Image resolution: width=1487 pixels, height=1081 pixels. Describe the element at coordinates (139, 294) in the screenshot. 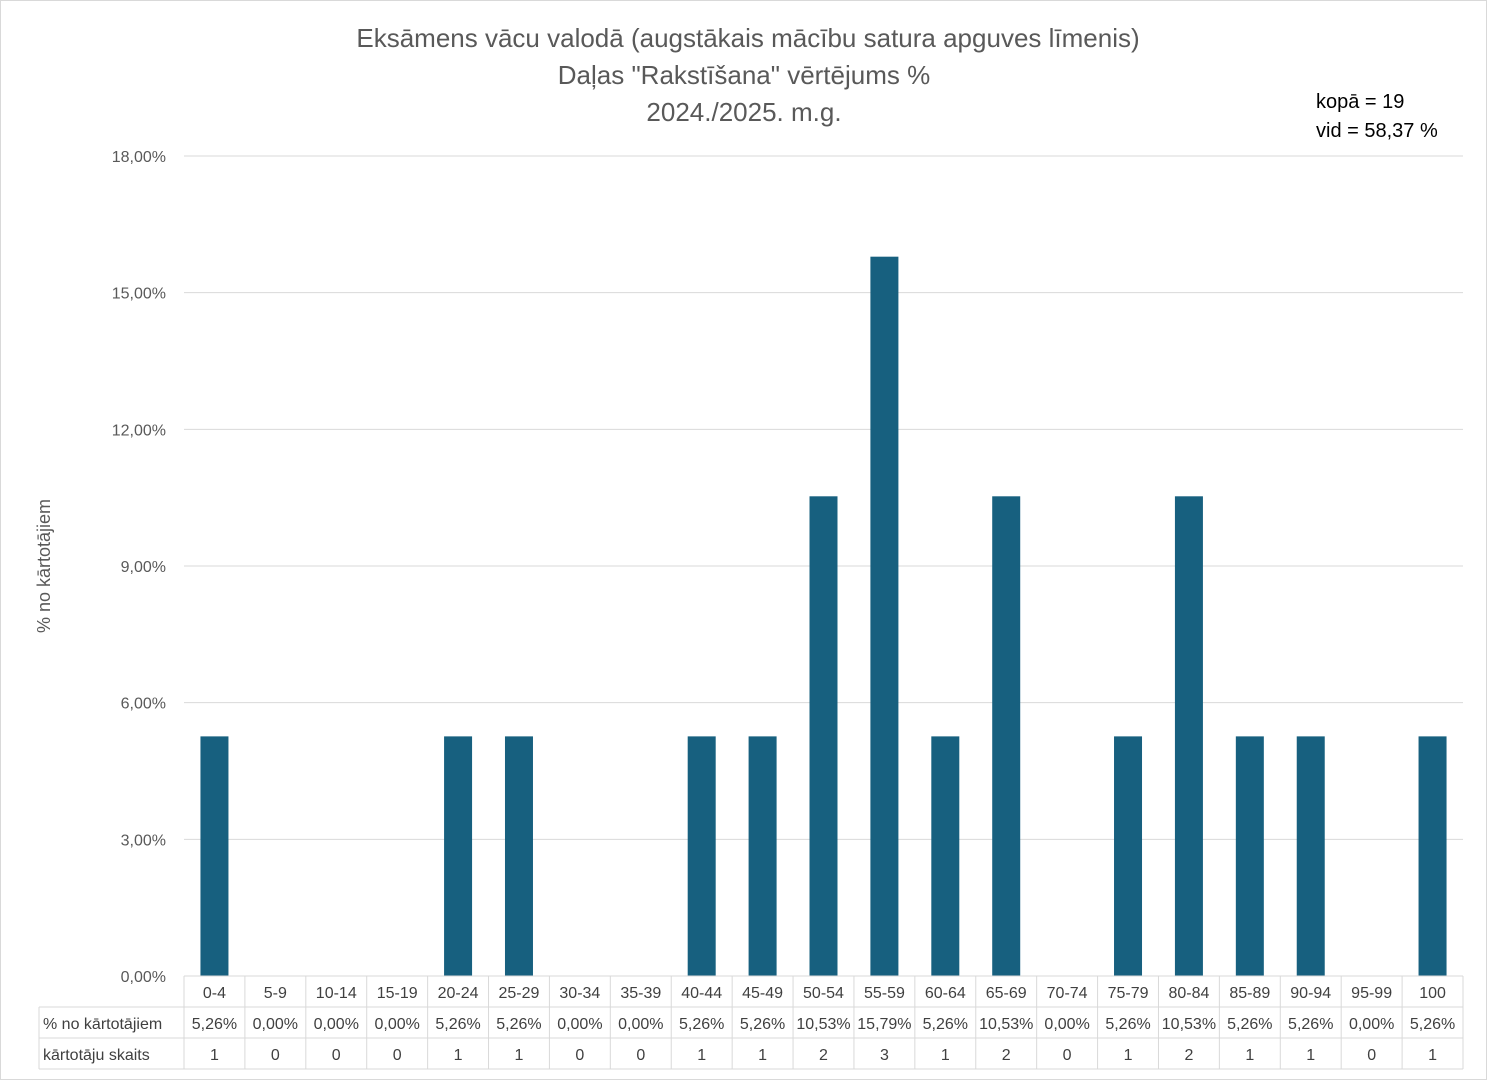

I see `y-tick-label: 15,00%` at that location.